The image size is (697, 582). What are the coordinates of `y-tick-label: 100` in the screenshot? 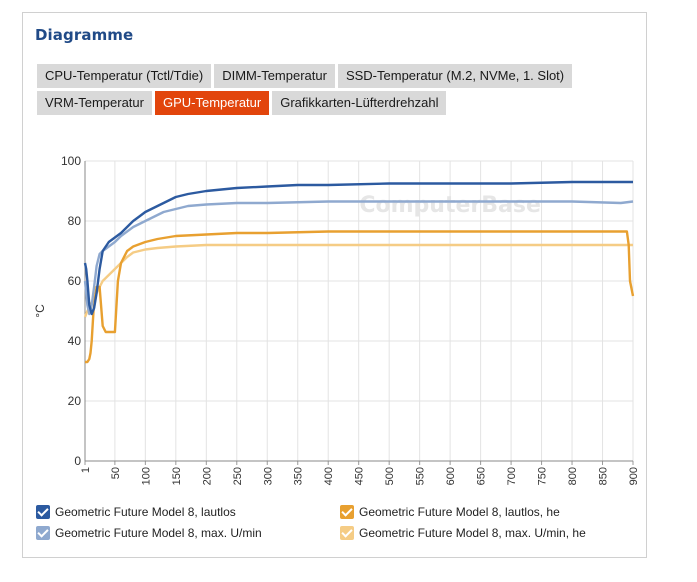 It's located at (71, 161).